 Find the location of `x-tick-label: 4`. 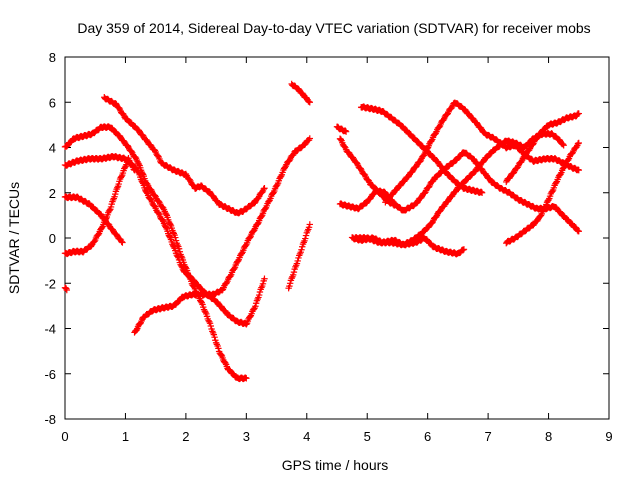

x-tick-label: 4 is located at coordinates (306, 436).